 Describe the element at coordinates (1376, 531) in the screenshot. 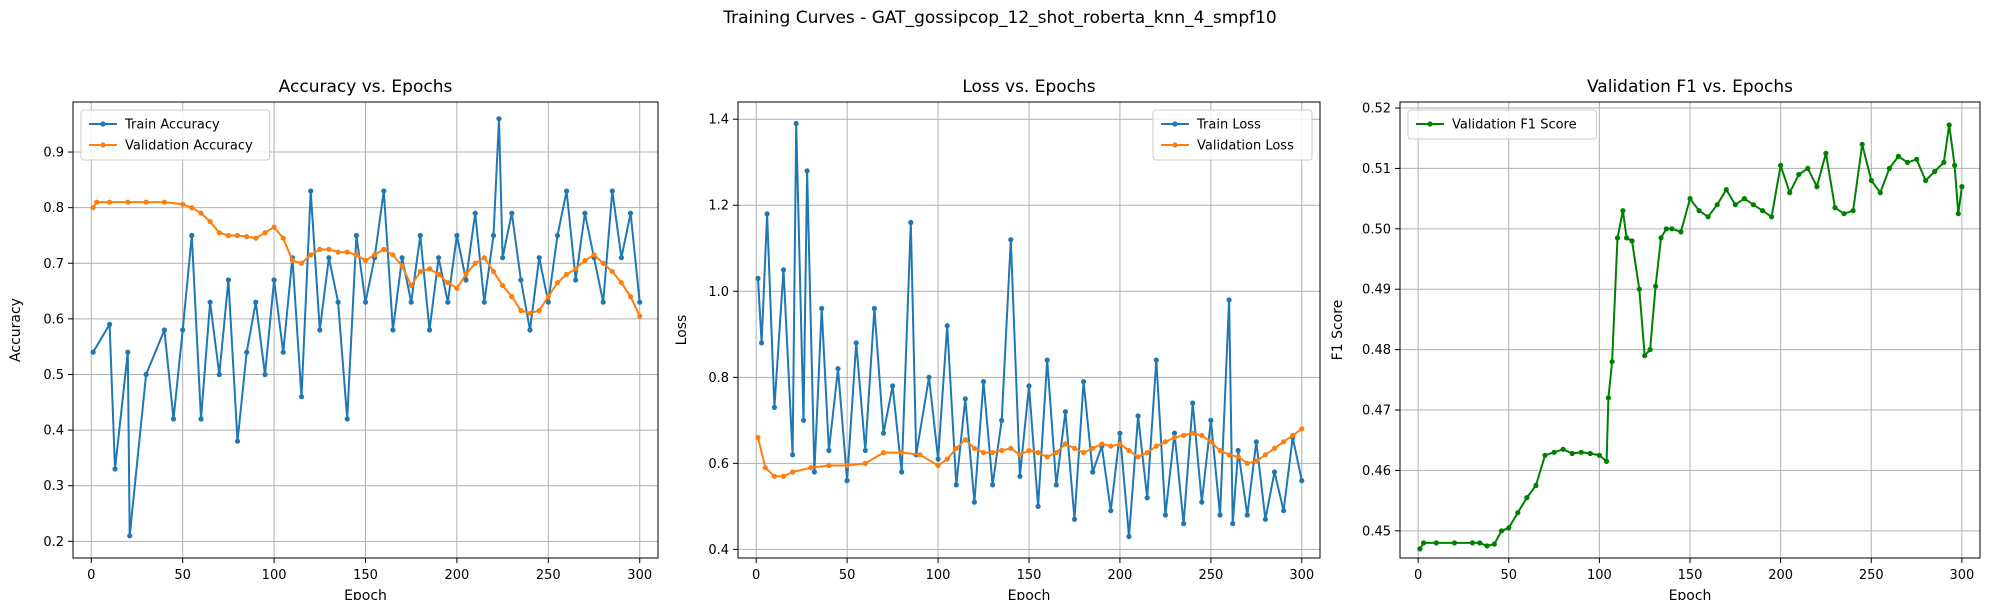

I see `y-tick-label: 0.45` at that location.